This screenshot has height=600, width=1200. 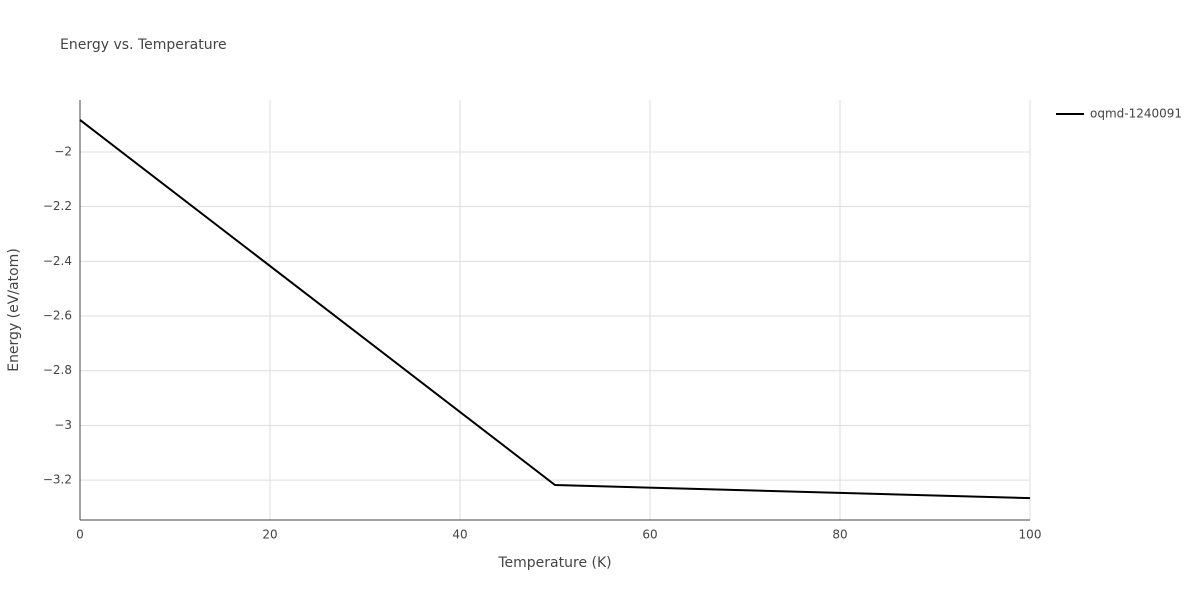 I want to click on y-tick-label: −3, so click(x=63, y=425).